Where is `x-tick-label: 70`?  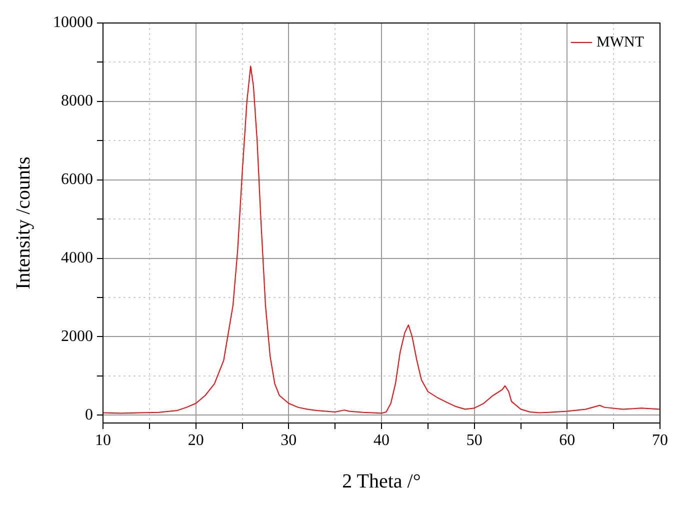
x-tick-label: 70 is located at coordinates (660, 441).